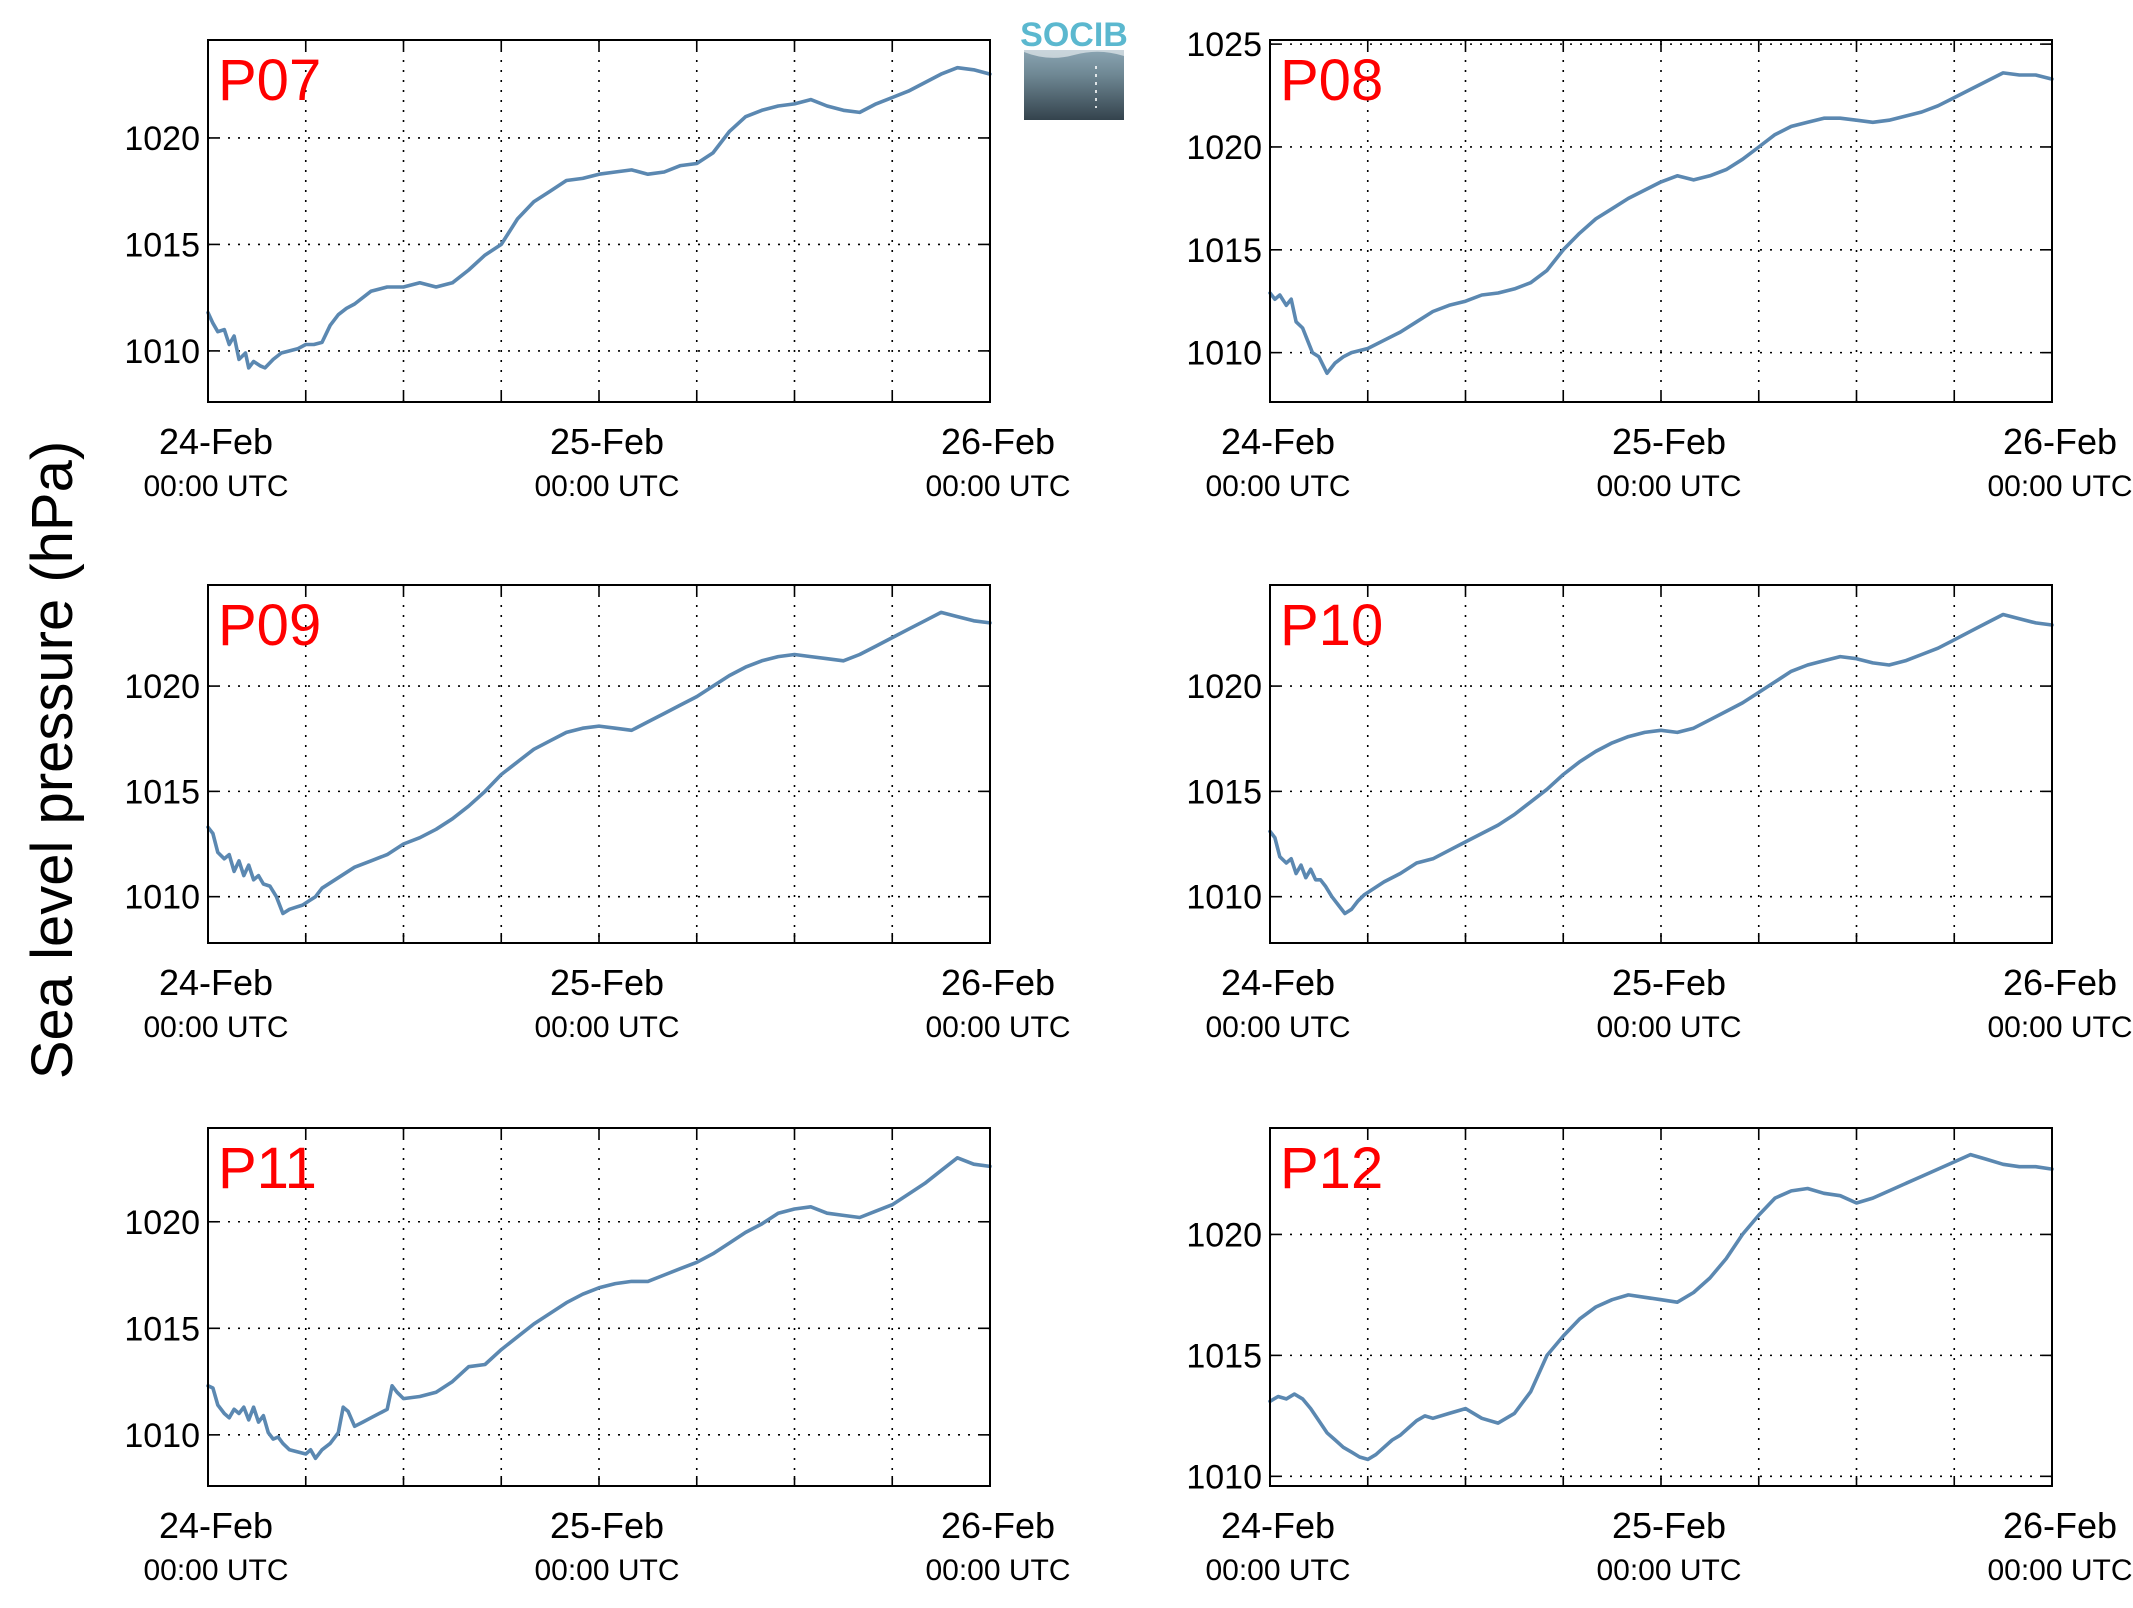 This screenshot has width=2133, height=1608. What do you see at coordinates (269, 625) in the screenshot?
I see `panel-label: P09` at bounding box center [269, 625].